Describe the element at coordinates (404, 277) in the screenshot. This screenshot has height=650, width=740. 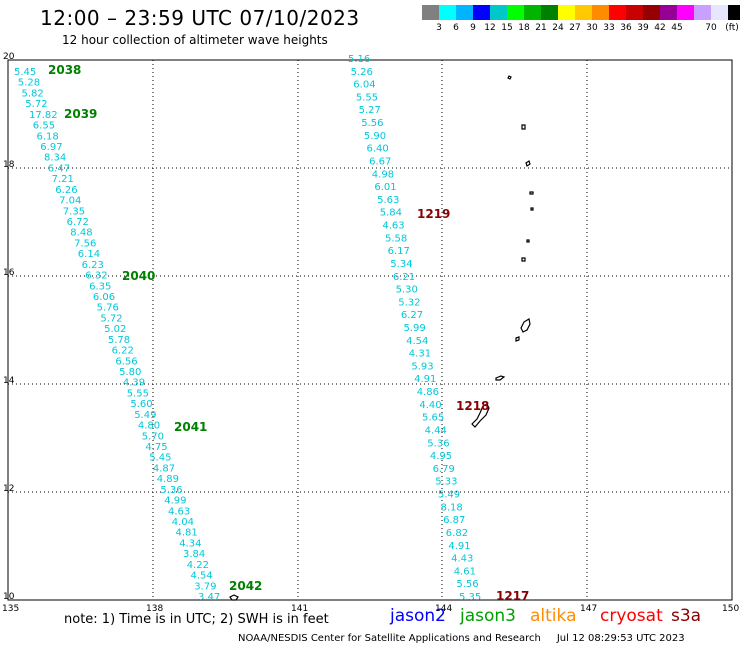
I see `wave-height-label: 6.21` at that location.